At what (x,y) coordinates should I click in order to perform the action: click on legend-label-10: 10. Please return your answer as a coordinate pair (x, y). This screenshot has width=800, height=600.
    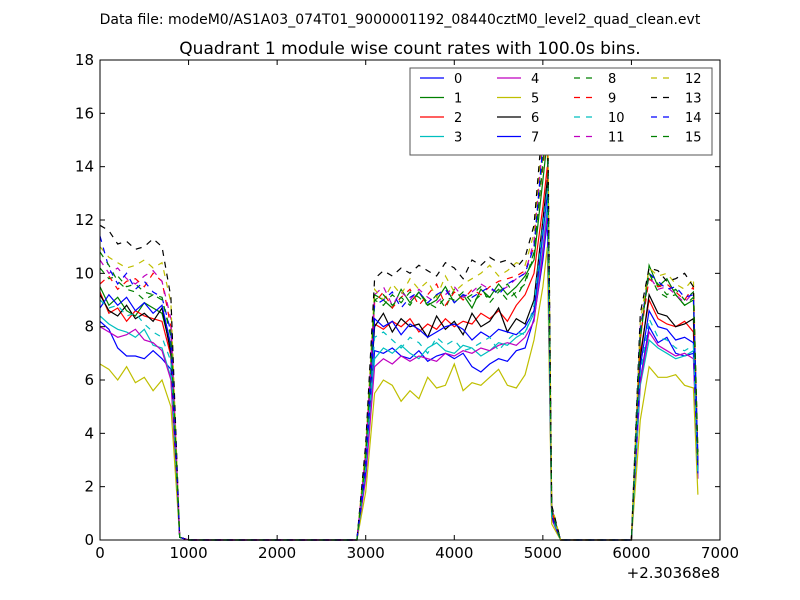
    Looking at the image, I should click on (616, 118).